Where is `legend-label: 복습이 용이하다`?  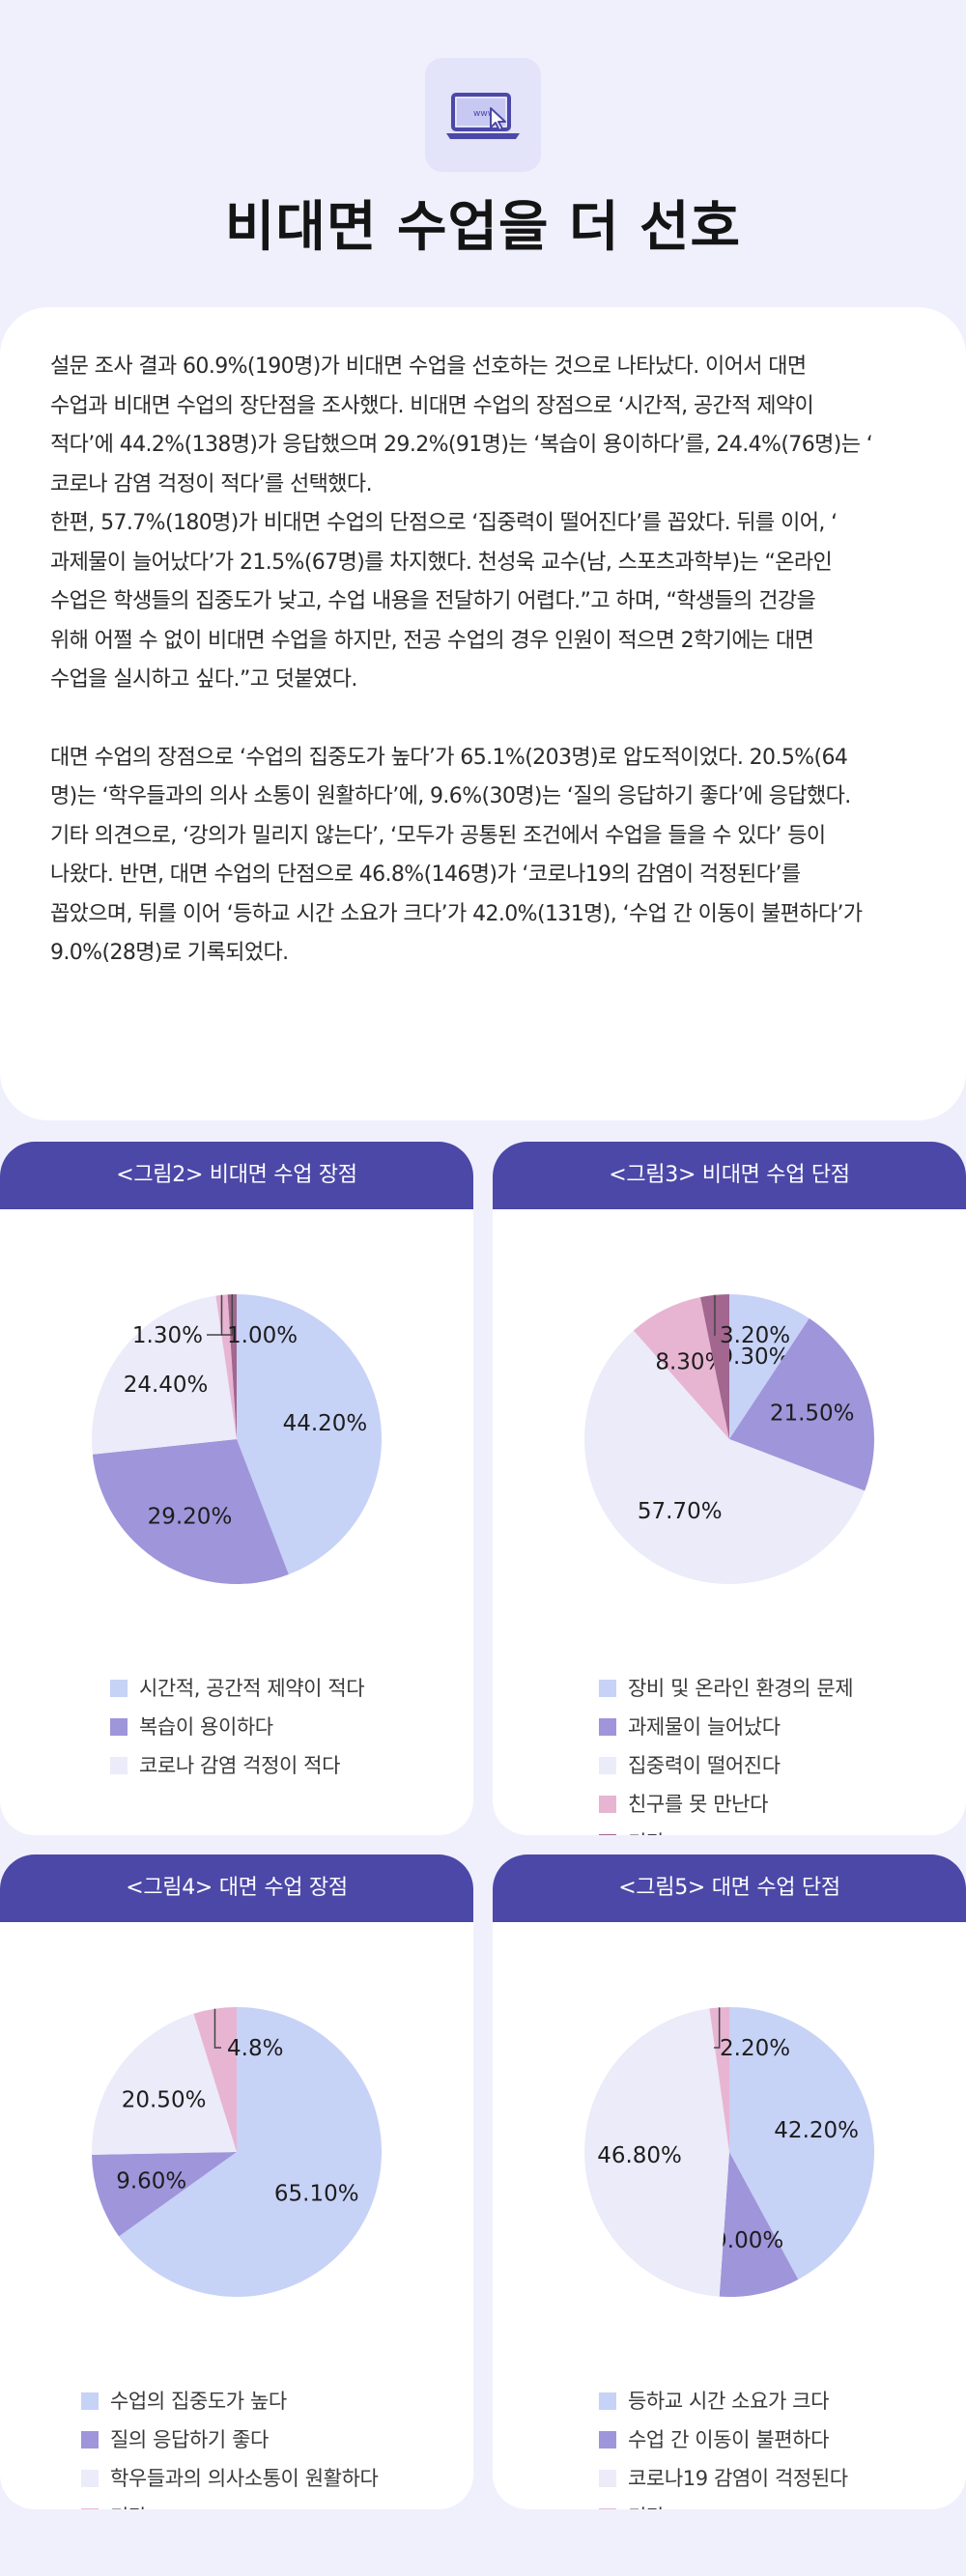
legend-label: 복습이 용이하다 is located at coordinates (206, 1727).